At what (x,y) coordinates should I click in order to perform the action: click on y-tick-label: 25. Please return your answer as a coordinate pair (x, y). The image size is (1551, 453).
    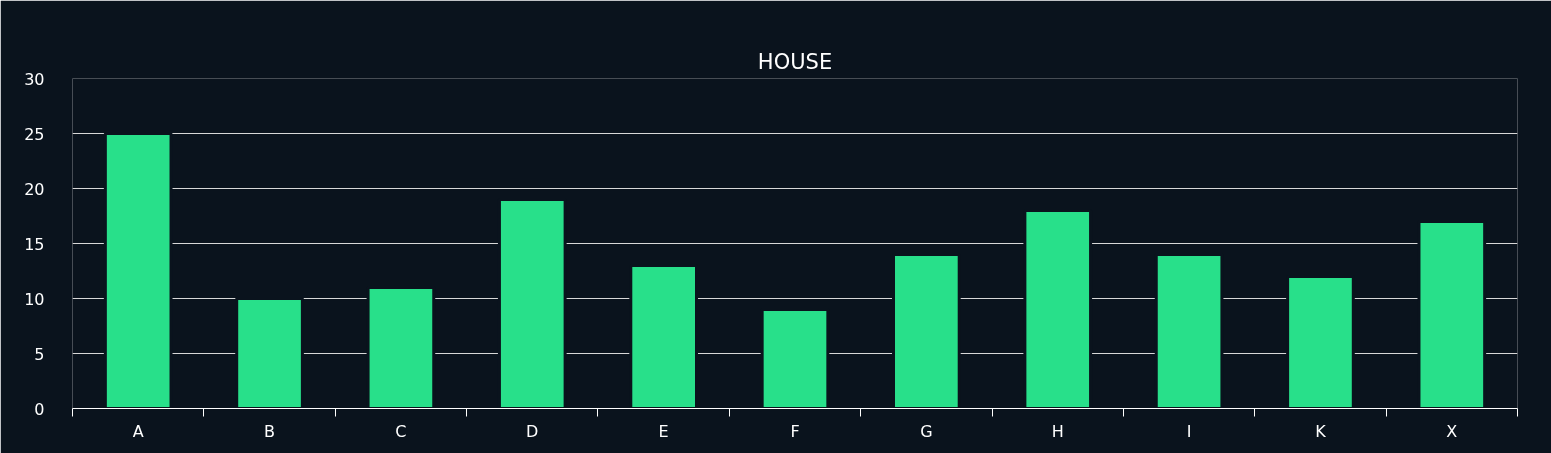
    Looking at the image, I should click on (34, 134).